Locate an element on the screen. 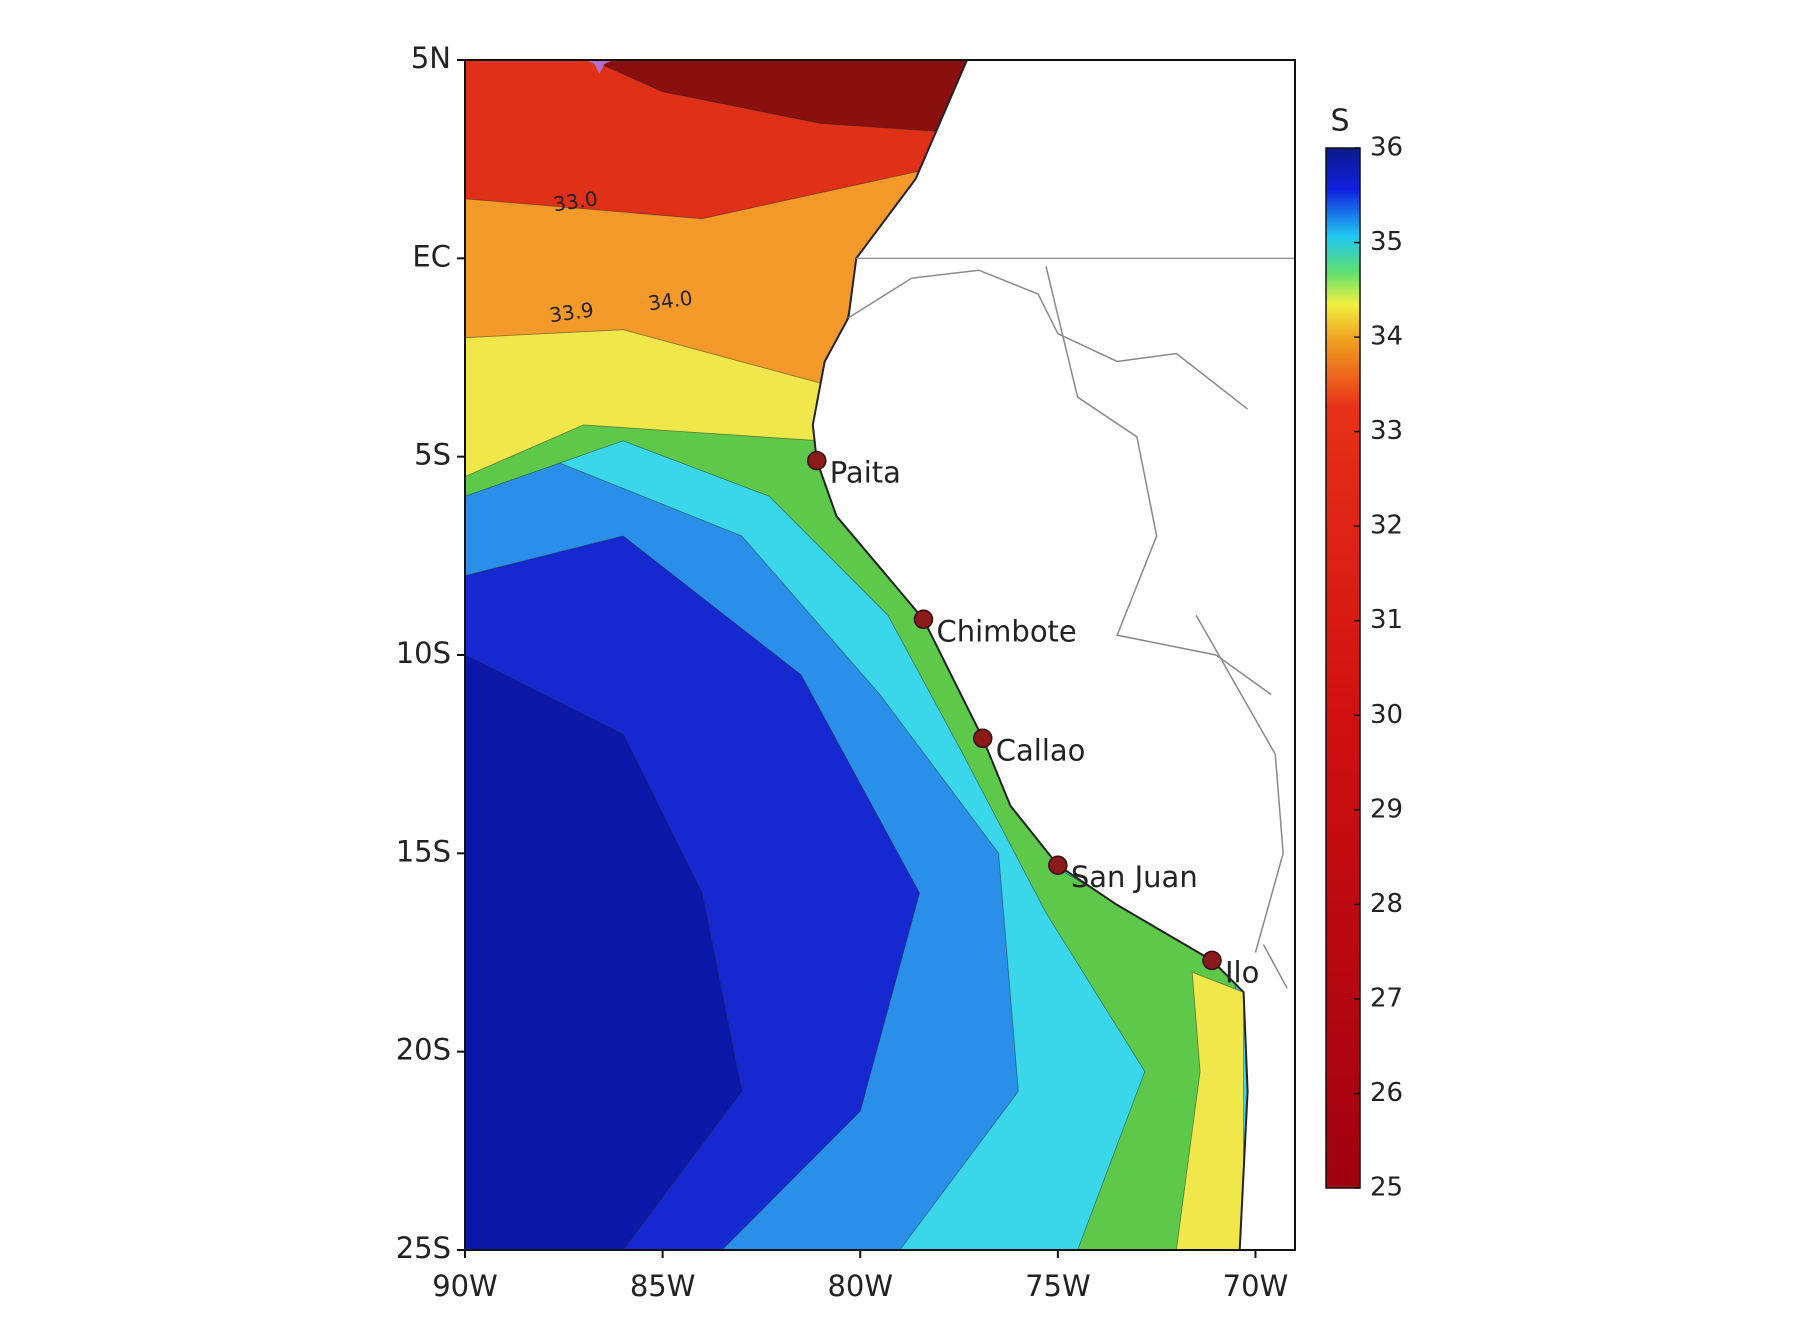 This screenshot has height=1344, width=1800. city-label: Ilo is located at coordinates (1242, 972).